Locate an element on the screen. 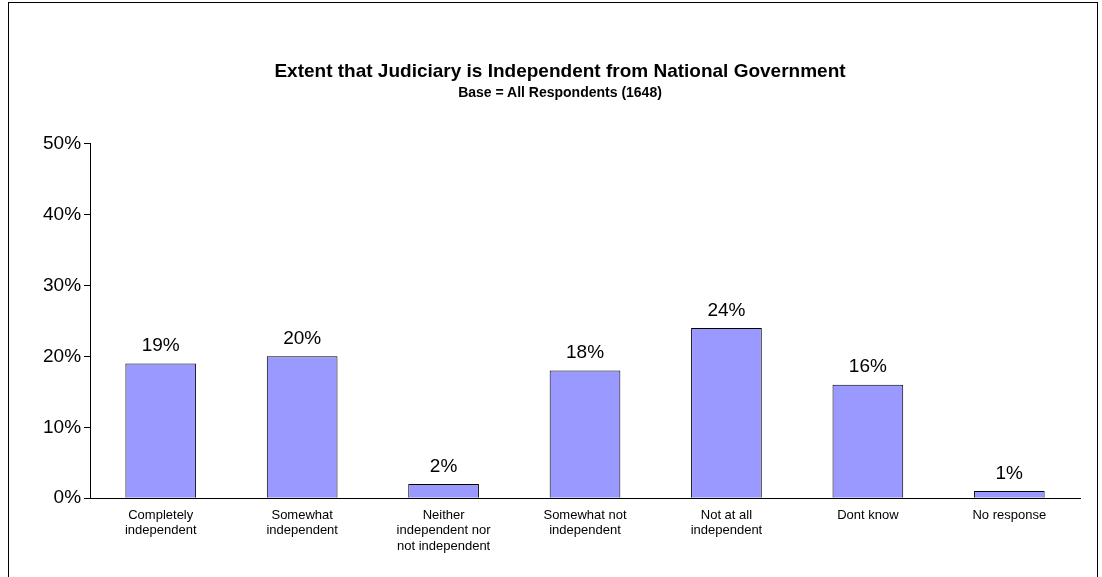  data-label: 1% is located at coordinates (1009, 472).